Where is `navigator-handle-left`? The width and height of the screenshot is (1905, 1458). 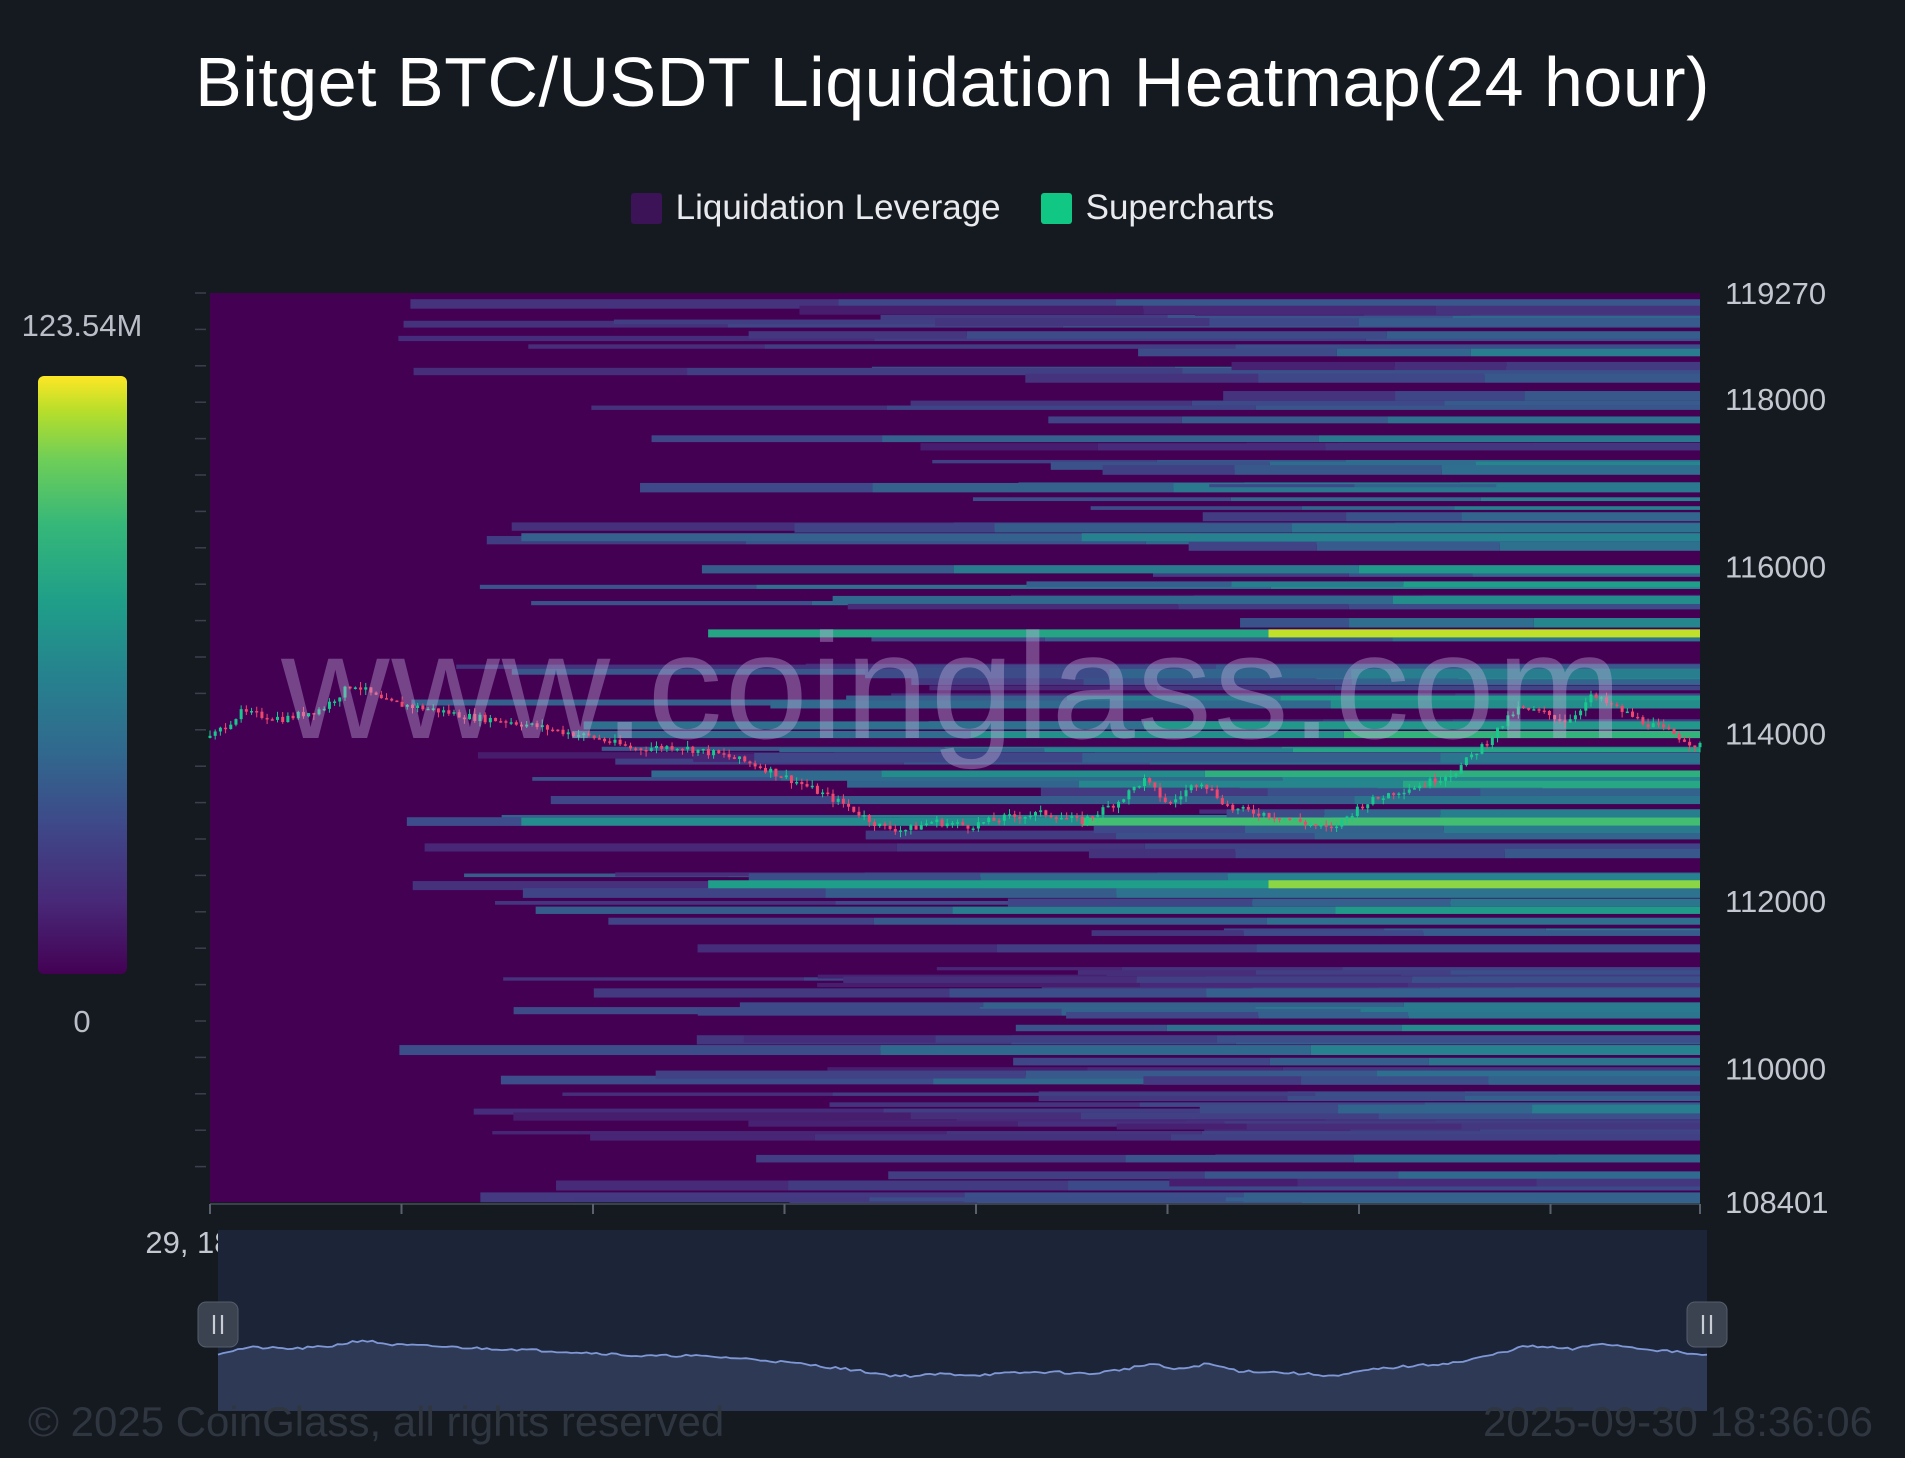 navigator-handle-left is located at coordinates (218, 1324).